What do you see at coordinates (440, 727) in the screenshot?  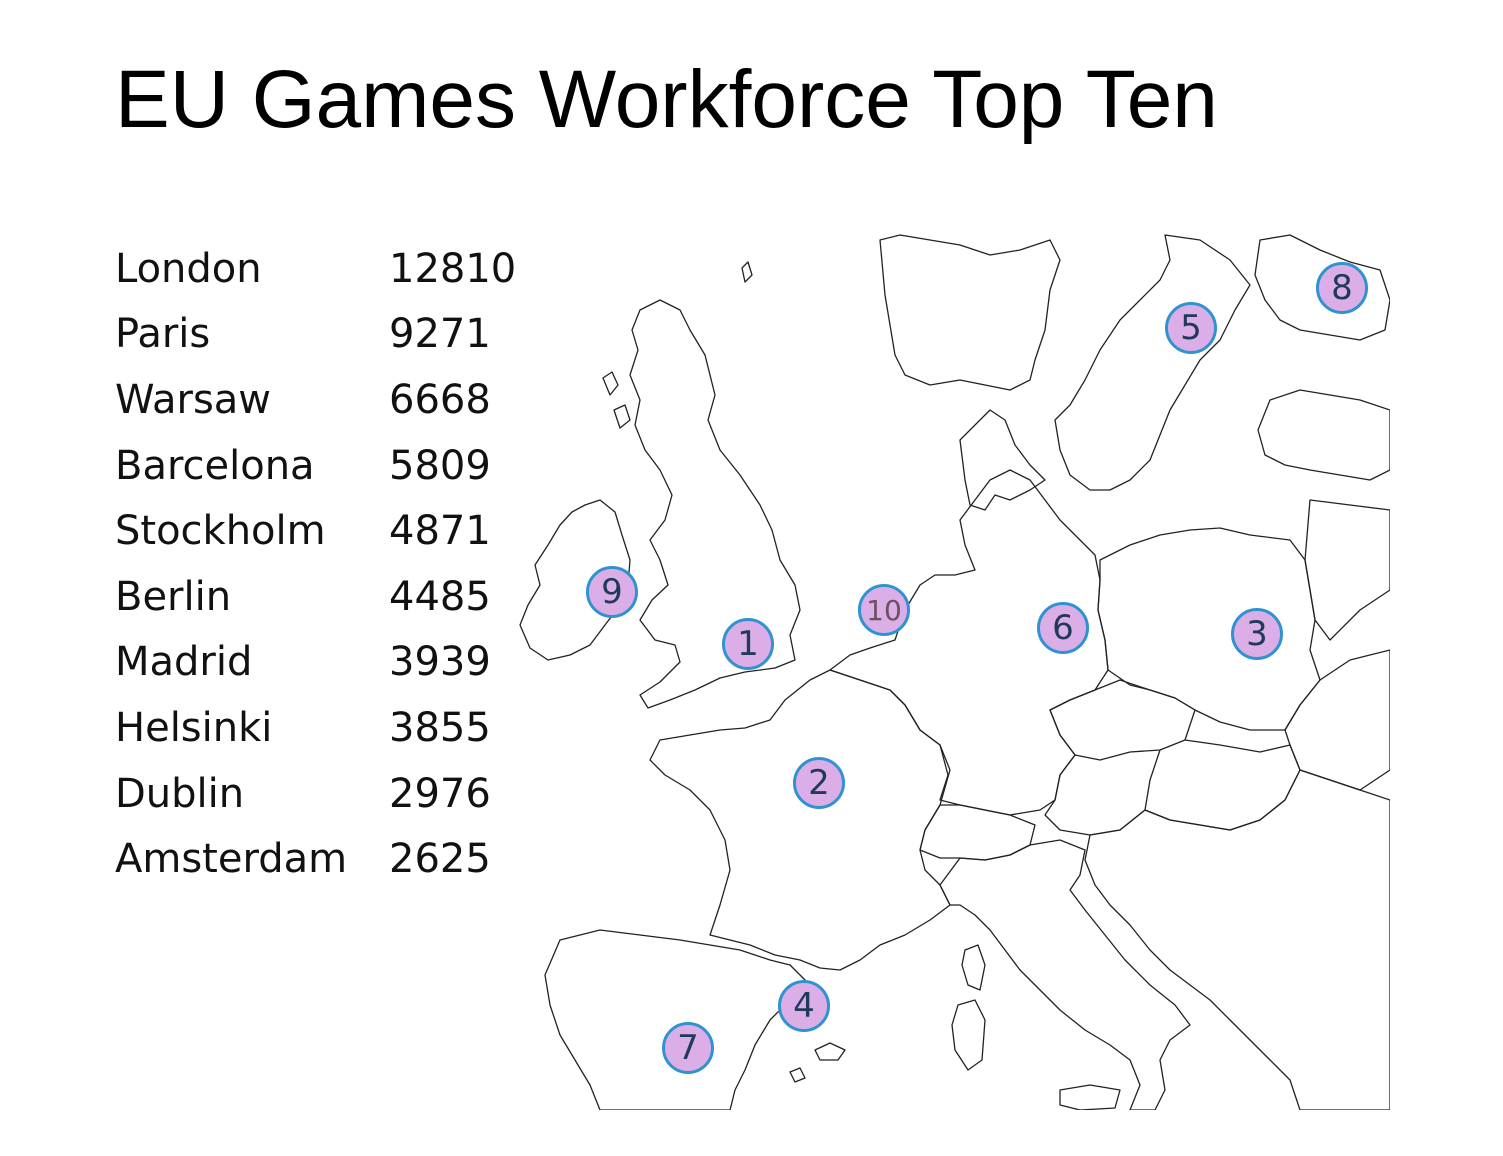 I see `ranking-value: 3855` at bounding box center [440, 727].